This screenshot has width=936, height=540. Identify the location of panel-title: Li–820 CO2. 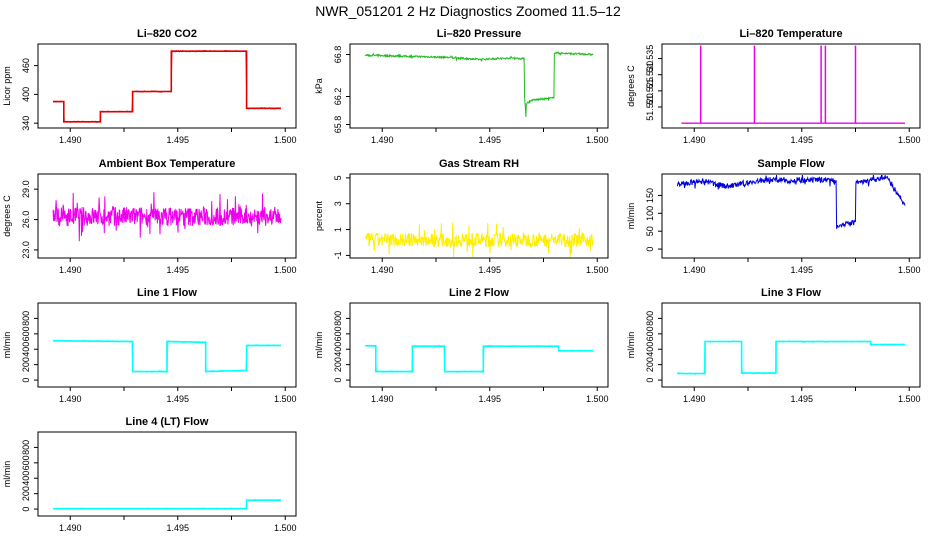
(167, 34).